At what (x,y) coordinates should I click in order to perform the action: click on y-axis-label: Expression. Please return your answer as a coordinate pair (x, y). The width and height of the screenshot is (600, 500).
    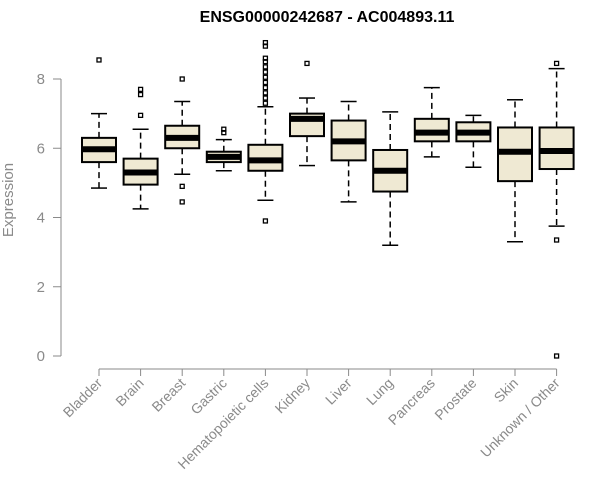
    Looking at the image, I should click on (8, 200).